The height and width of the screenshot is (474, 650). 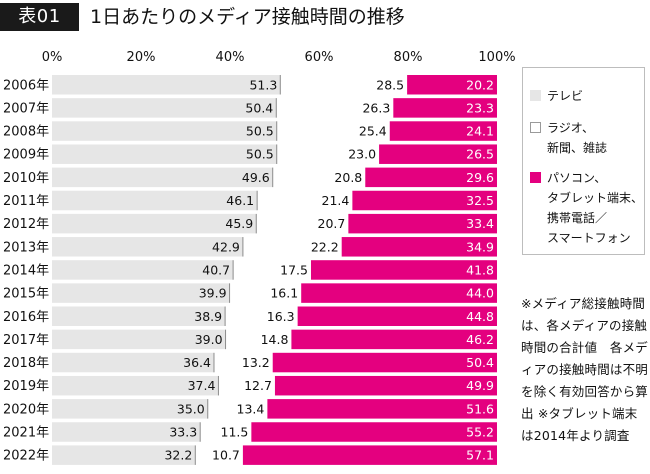 What do you see at coordinates (208, 316) in the screenshot?
I see `data-label-tv: 38.9` at bounding box center [208, 316].